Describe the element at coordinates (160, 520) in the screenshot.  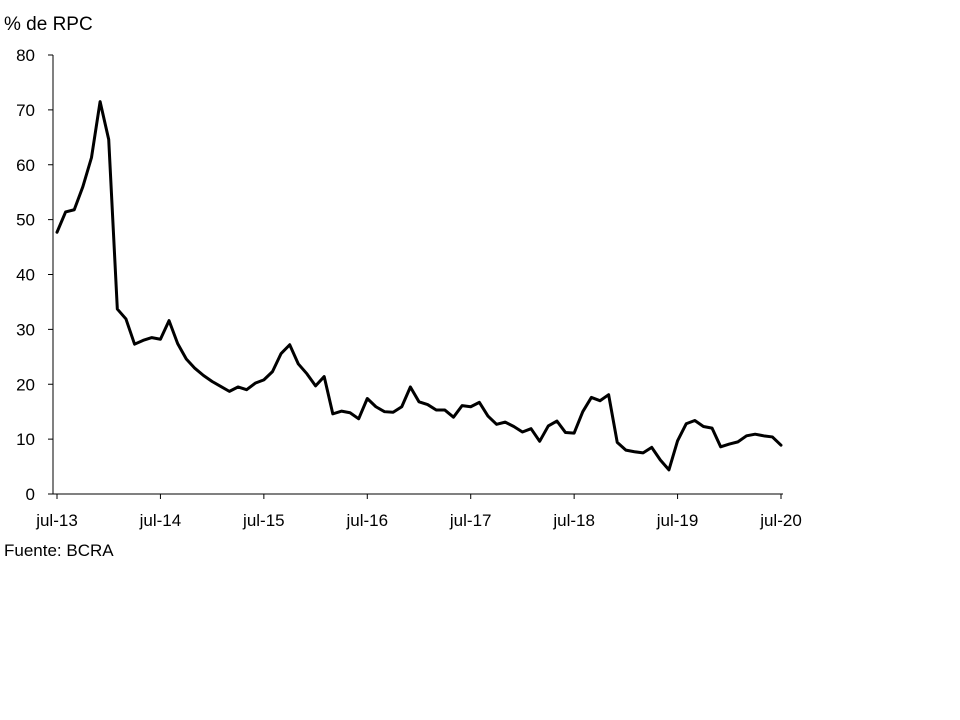
I see `x-tick-label: jul-14` at that location.